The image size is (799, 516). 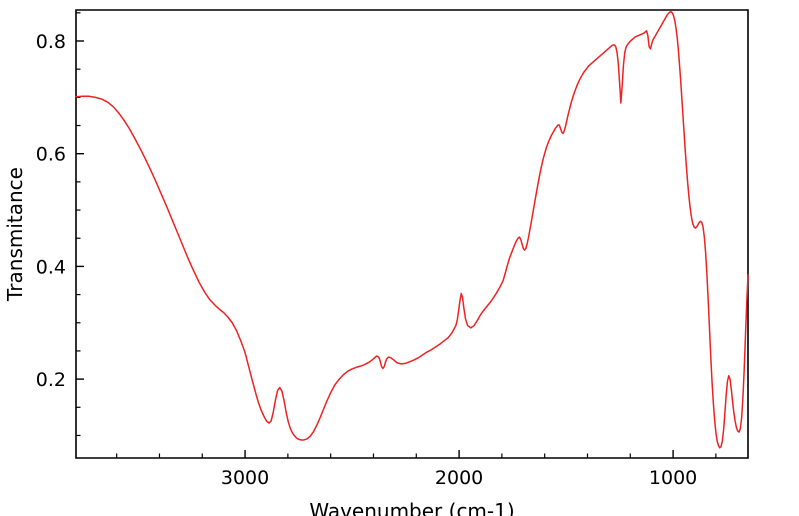 I want to click on x-tick-label: 3000, so click(x=245, y=478).